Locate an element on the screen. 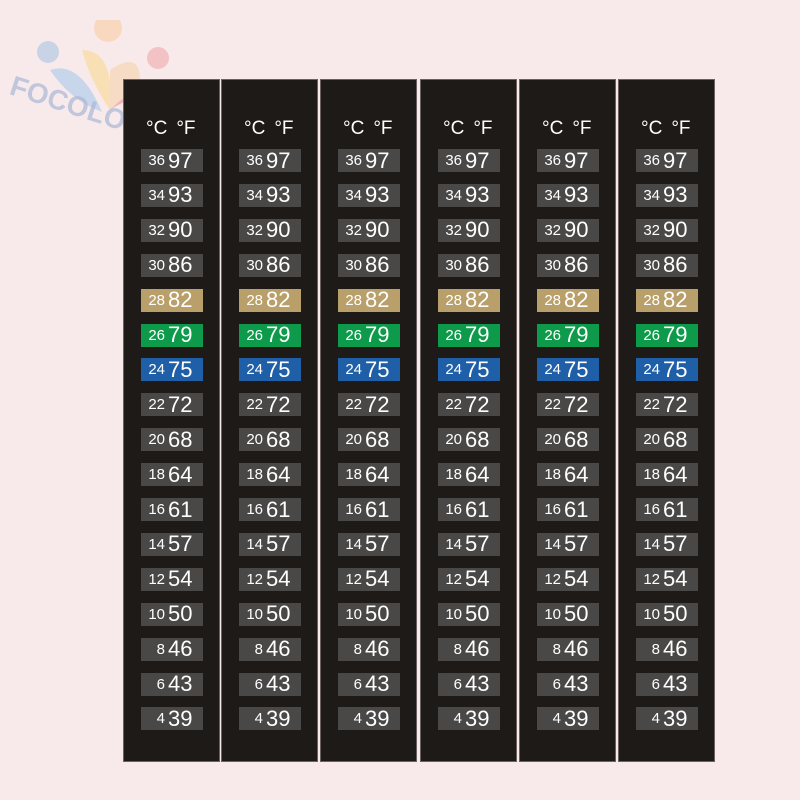 The height and width of the screenshot is (800, 800). celsius-value: 22 is located at coordinates (552, 405).